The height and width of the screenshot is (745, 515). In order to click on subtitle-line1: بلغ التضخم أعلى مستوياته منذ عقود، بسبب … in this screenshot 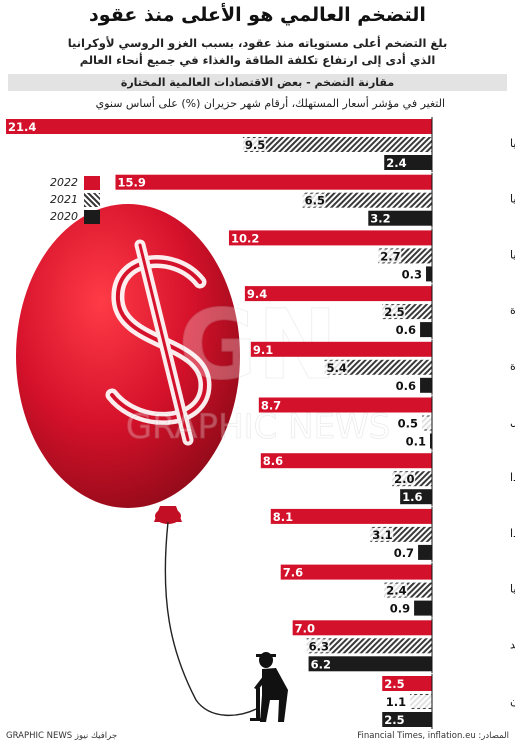, I will do `click(257, 43)`.